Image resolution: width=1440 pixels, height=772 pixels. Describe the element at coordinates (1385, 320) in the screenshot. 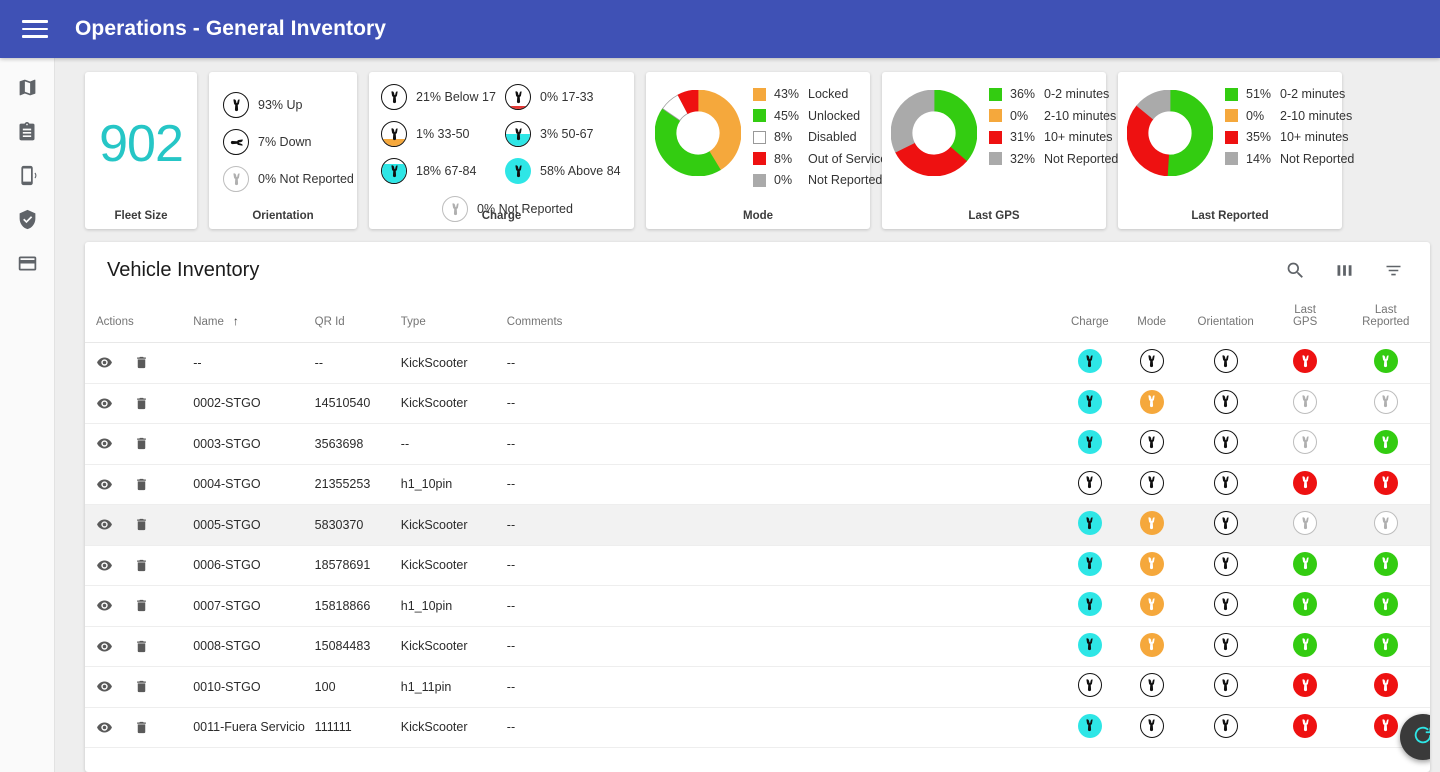

I see `col-last-reported: Last Reported` at that location.